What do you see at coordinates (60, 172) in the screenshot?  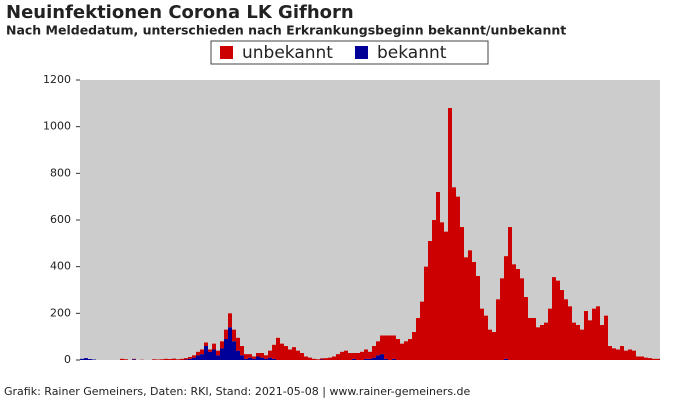 I see `y-tick-label: 800` at bounding box center [60, 172].